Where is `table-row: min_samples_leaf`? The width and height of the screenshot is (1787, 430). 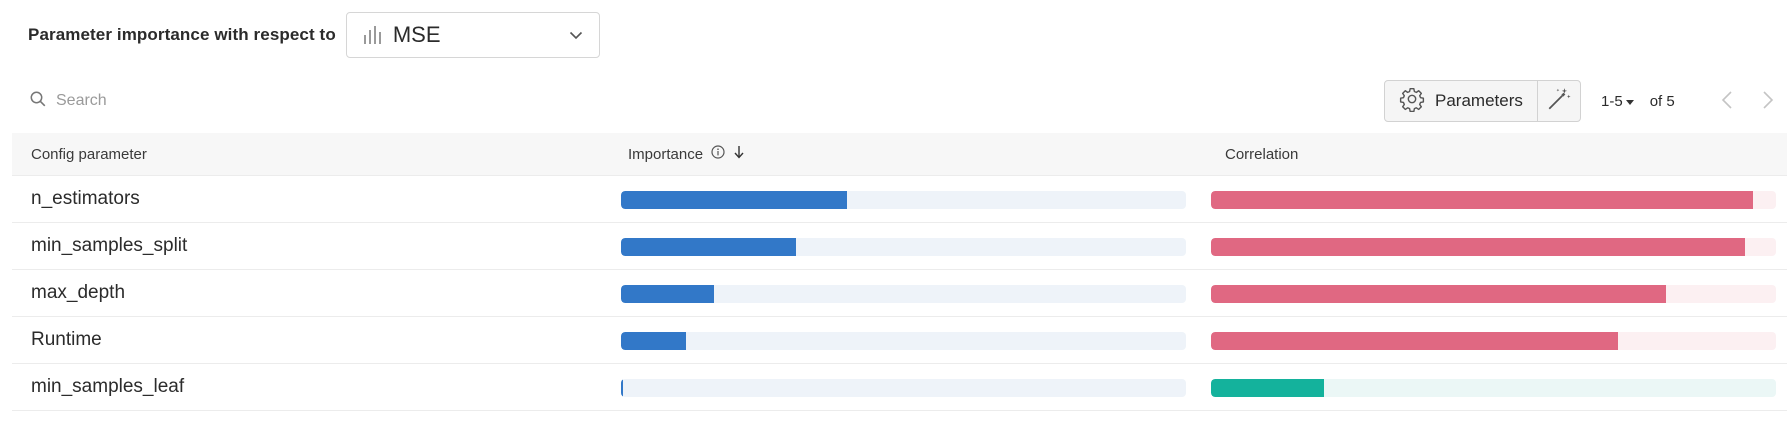
table-row: min_samples_leaf is located at coordinates (899, 387).